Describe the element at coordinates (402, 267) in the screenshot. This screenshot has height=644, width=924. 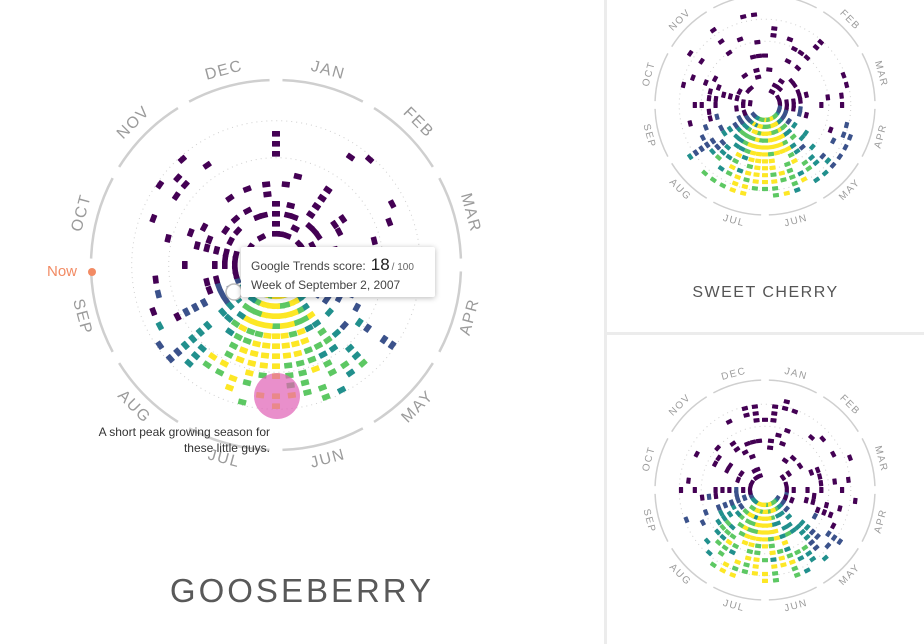
I see `tooltip-score-max: / 100` at that location.